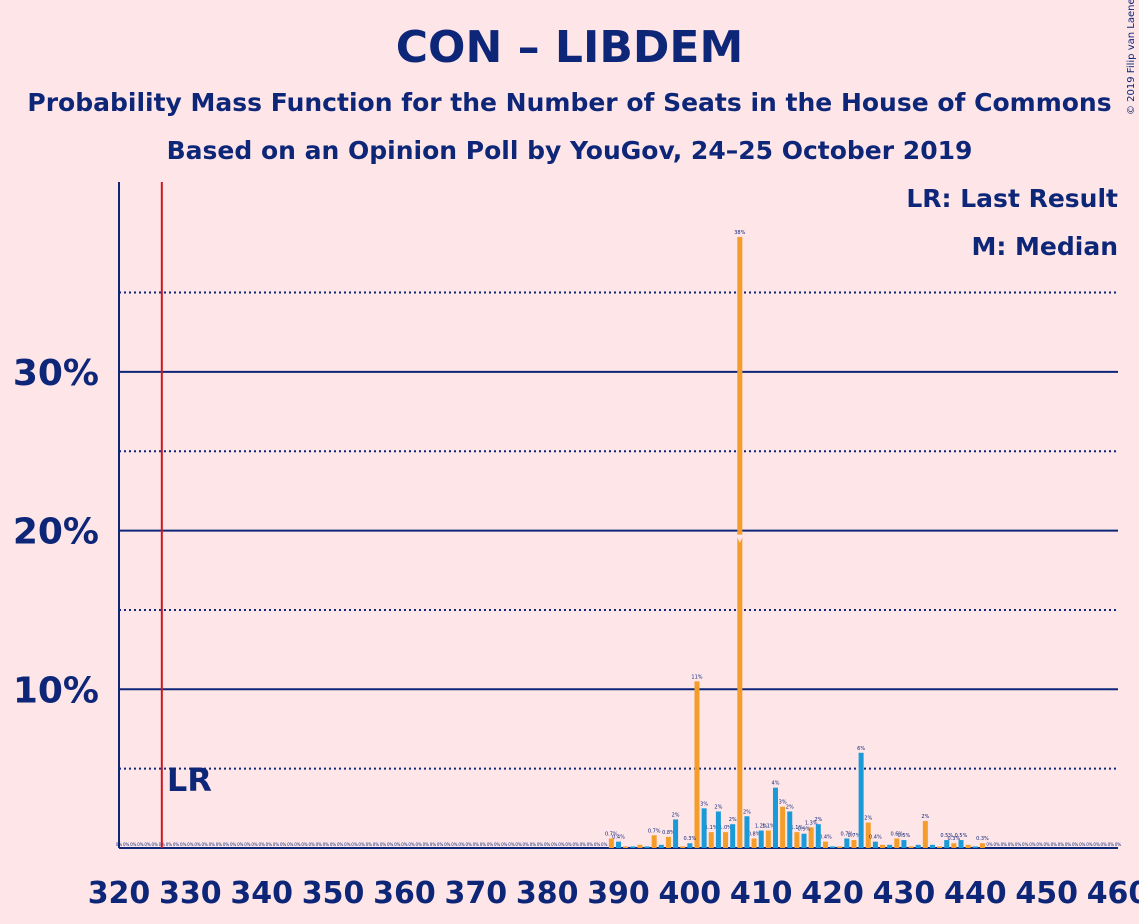 This screenshot has width=1139, height=924. Describe the element at coordinates (690, 893) in the screenshot. I see `x-tick-label-400: 400` at that location.